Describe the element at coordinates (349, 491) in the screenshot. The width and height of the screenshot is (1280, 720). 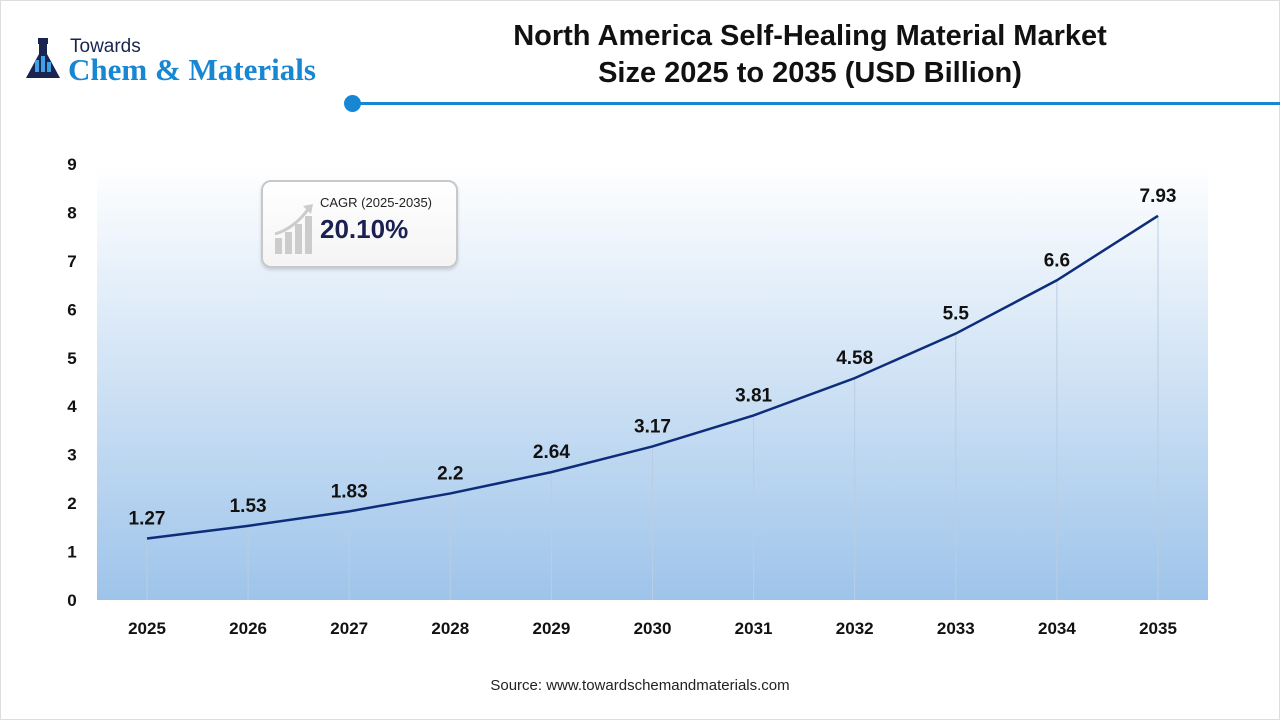
I see `data-label: 1.83` at that location.